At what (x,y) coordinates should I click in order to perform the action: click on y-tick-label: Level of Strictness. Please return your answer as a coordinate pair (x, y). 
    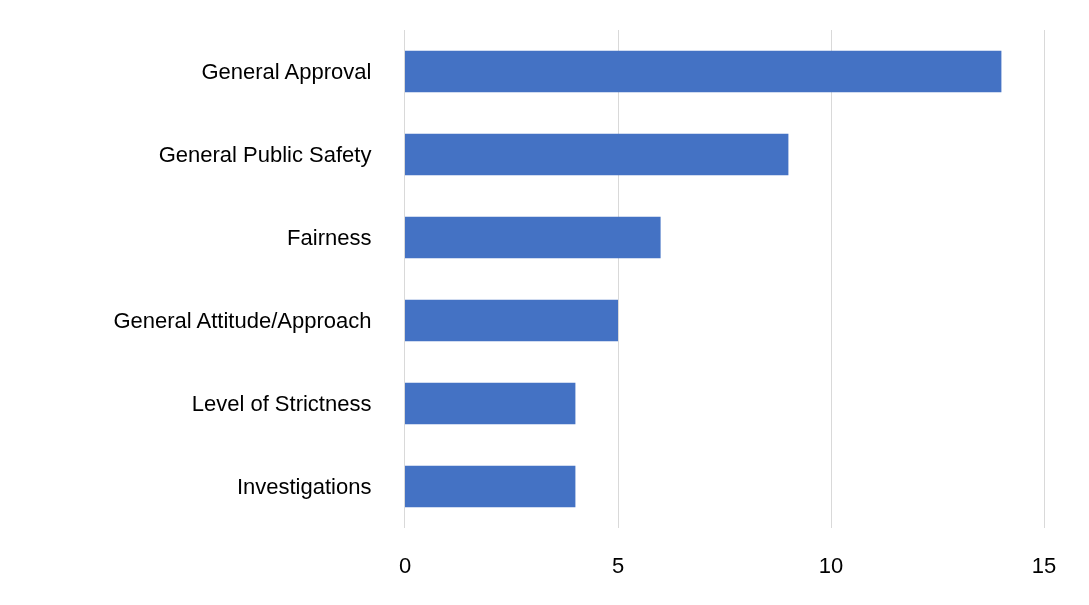
    Looking at the image, I should click on (281, 404).